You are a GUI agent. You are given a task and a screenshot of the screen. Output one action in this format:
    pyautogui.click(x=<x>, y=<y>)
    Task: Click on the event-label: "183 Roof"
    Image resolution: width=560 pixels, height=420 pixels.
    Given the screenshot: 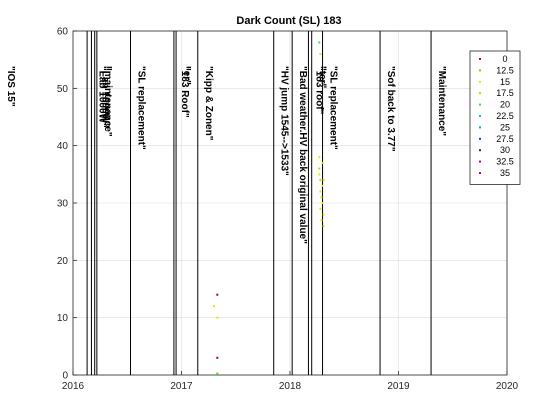 What is the action you would take?
    pyautogui.click(x=184, y=92)
    